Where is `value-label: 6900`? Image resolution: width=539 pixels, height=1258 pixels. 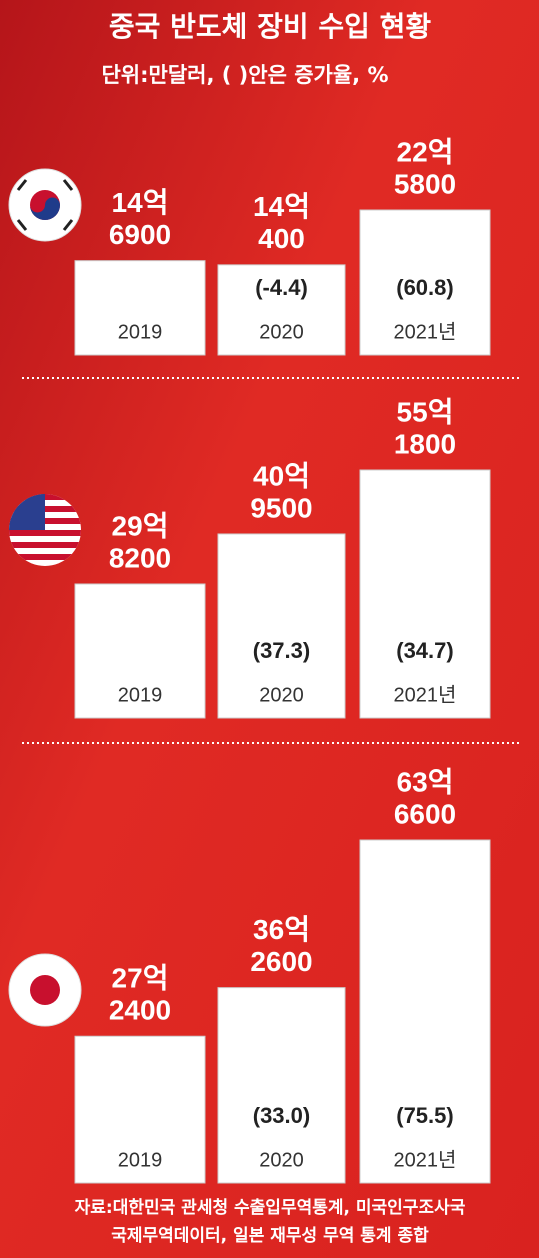 value-label: 6900 is located at coordinates (140, 234).